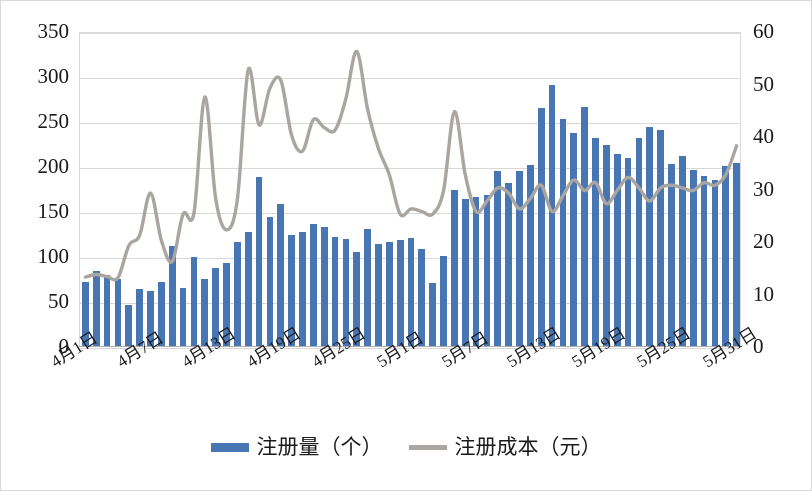  I want to click on legend-label-registrations: 注册量（个）, so click(319, 447).